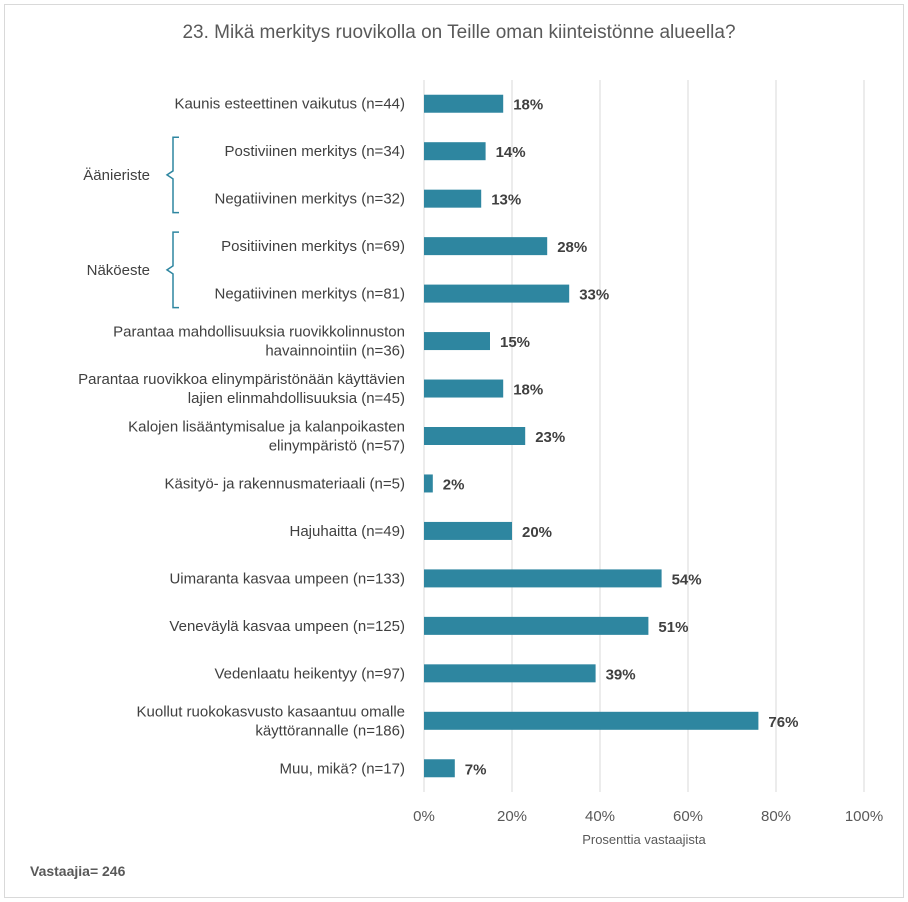 This screenshot has width=908, height=902. Describe the element at coordinates (424, 816) in the screenshot. I see `x-tick-label: 0%` at that location.